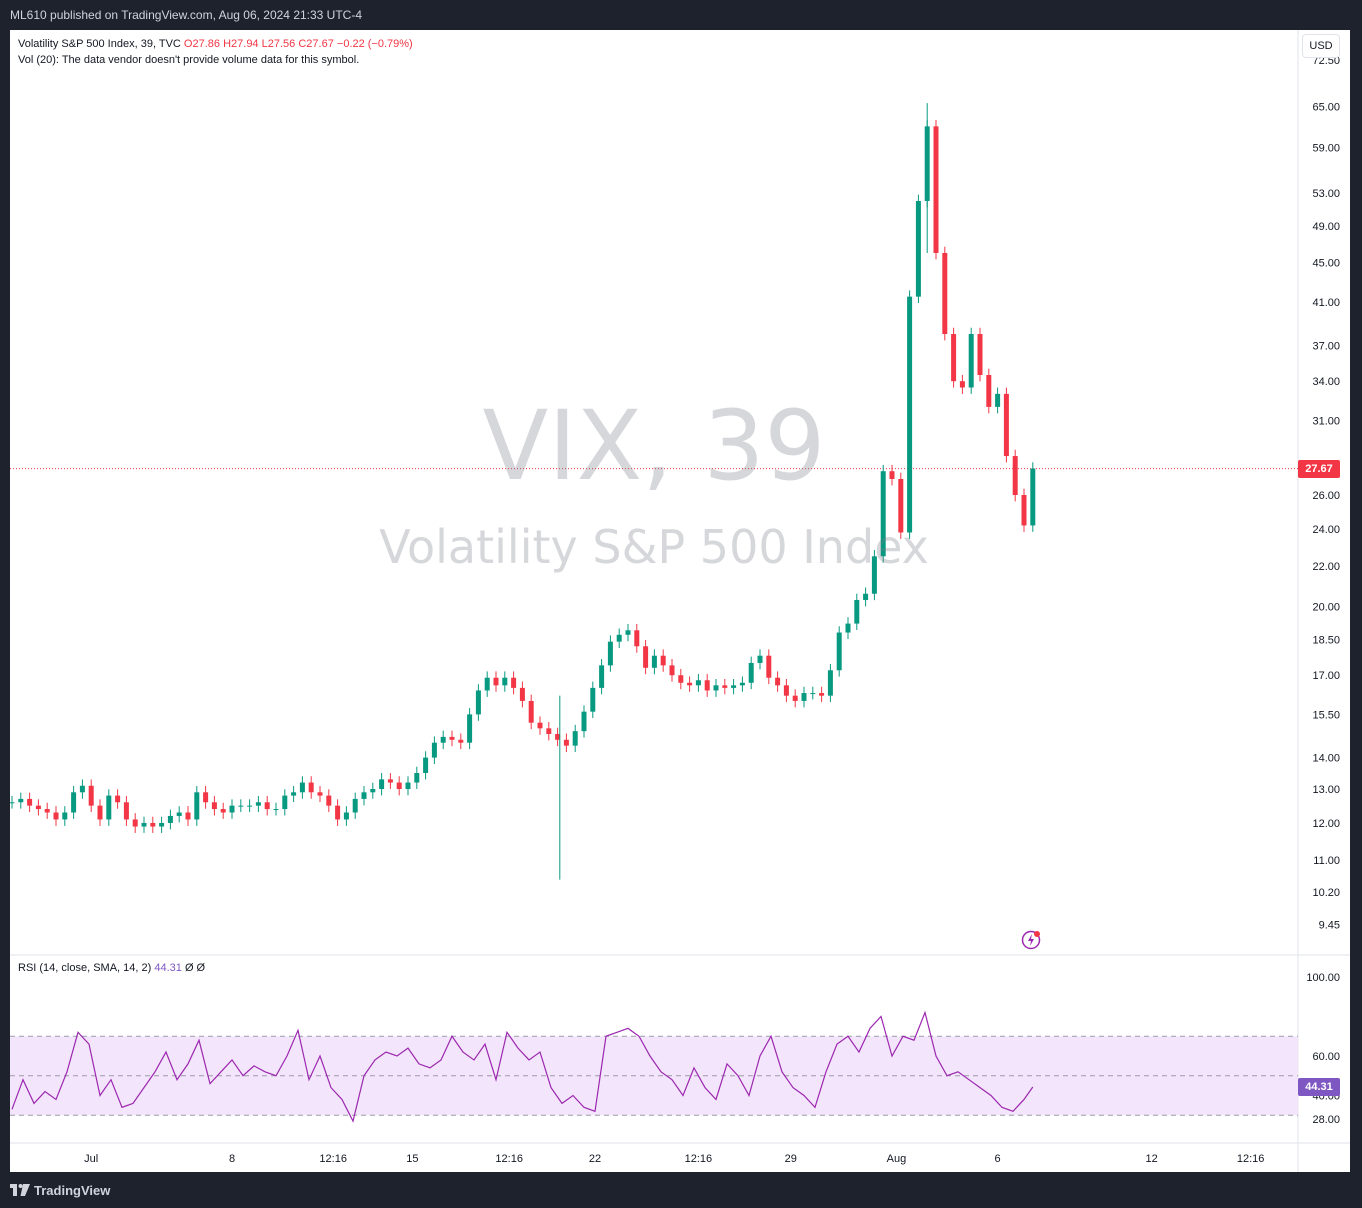 Image resolution: width=1362 pixels, height=1208 pixels. What do you see at coordinates (1326, 824) in the screenshot?
I see `price-axis-label: 12.00` at bounding box center [1326, 824].